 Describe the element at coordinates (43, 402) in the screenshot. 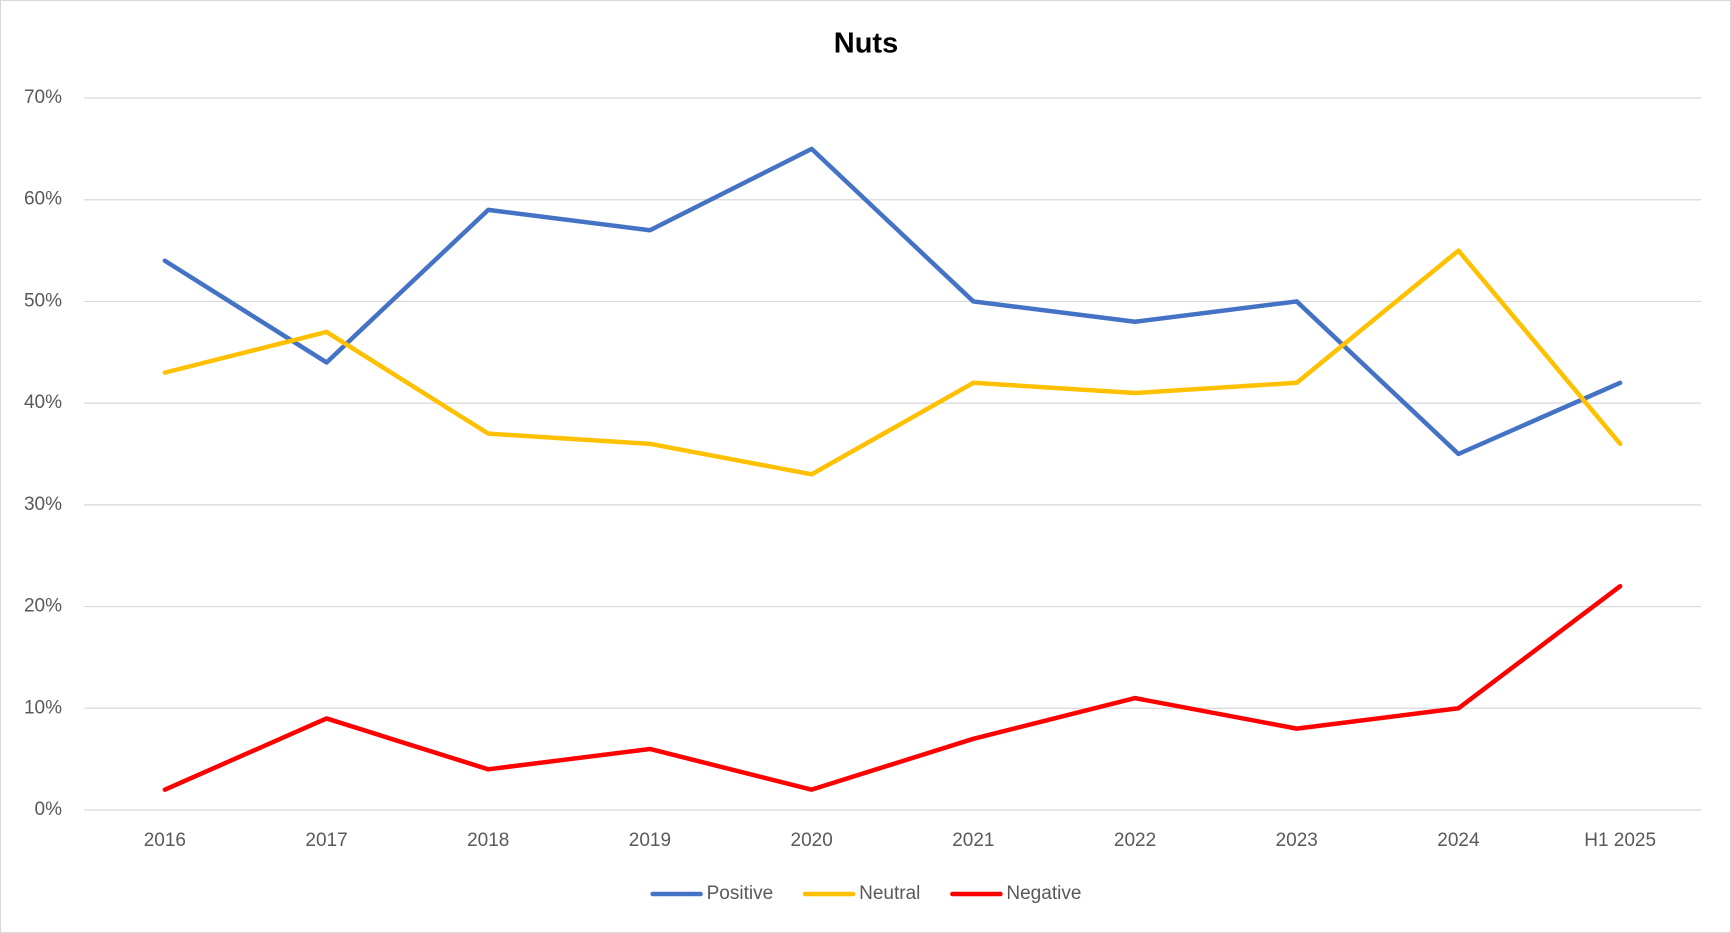

I see `y-tick-label: 40%` at that location.